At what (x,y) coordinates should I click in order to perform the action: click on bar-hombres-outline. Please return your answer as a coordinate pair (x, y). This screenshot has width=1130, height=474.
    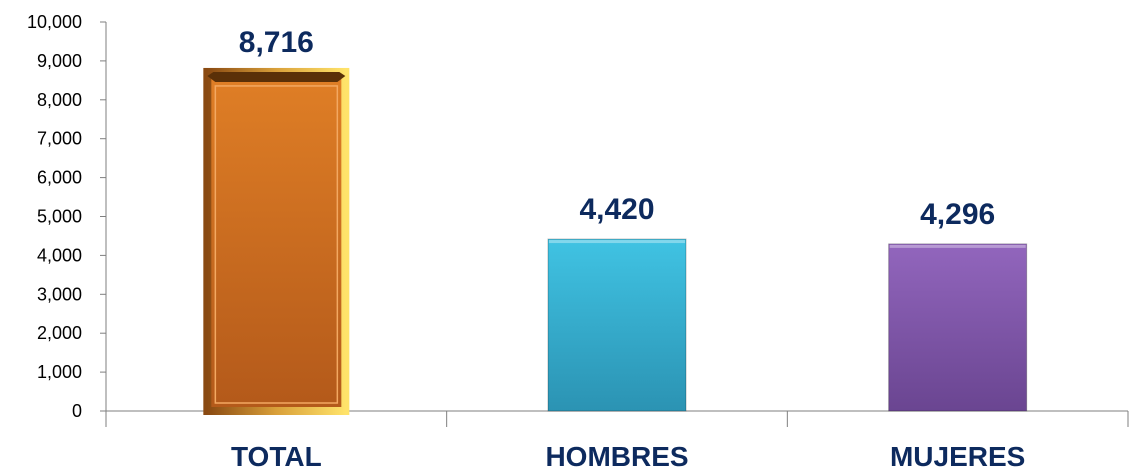
    Looking at the image, I should click on (617, 325).